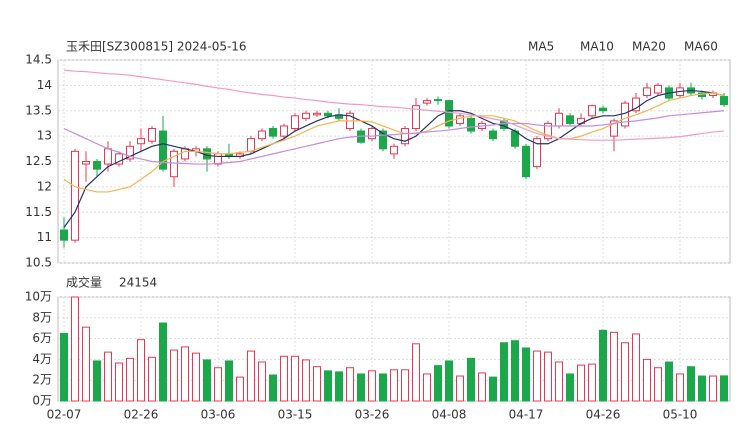 The height and width of the screenshot is (440, 740). Describe the element at coordinates (218, 415) in the screenshot. I see `x-tick-label: 03-06` at that location.